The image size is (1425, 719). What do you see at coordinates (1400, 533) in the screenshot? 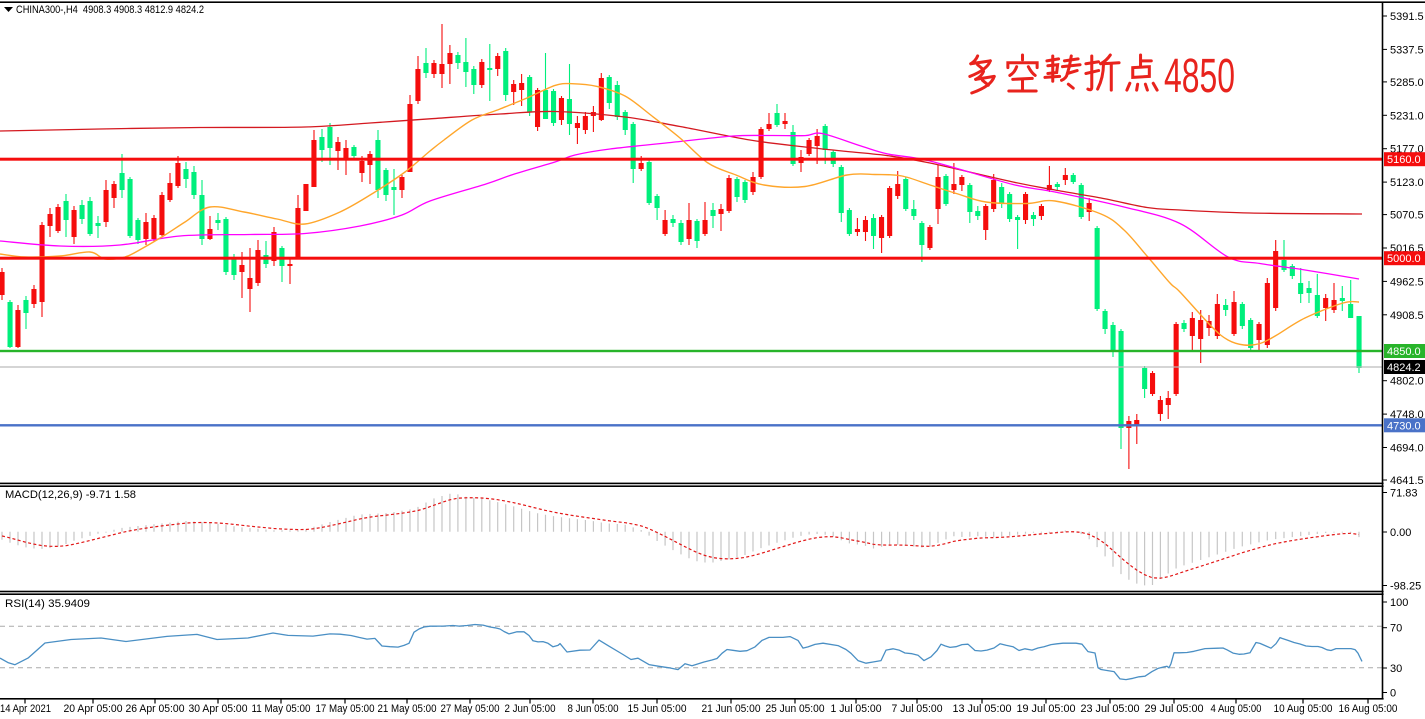
I see `svg-text: 0.00` at bounding box center [1400, 533].